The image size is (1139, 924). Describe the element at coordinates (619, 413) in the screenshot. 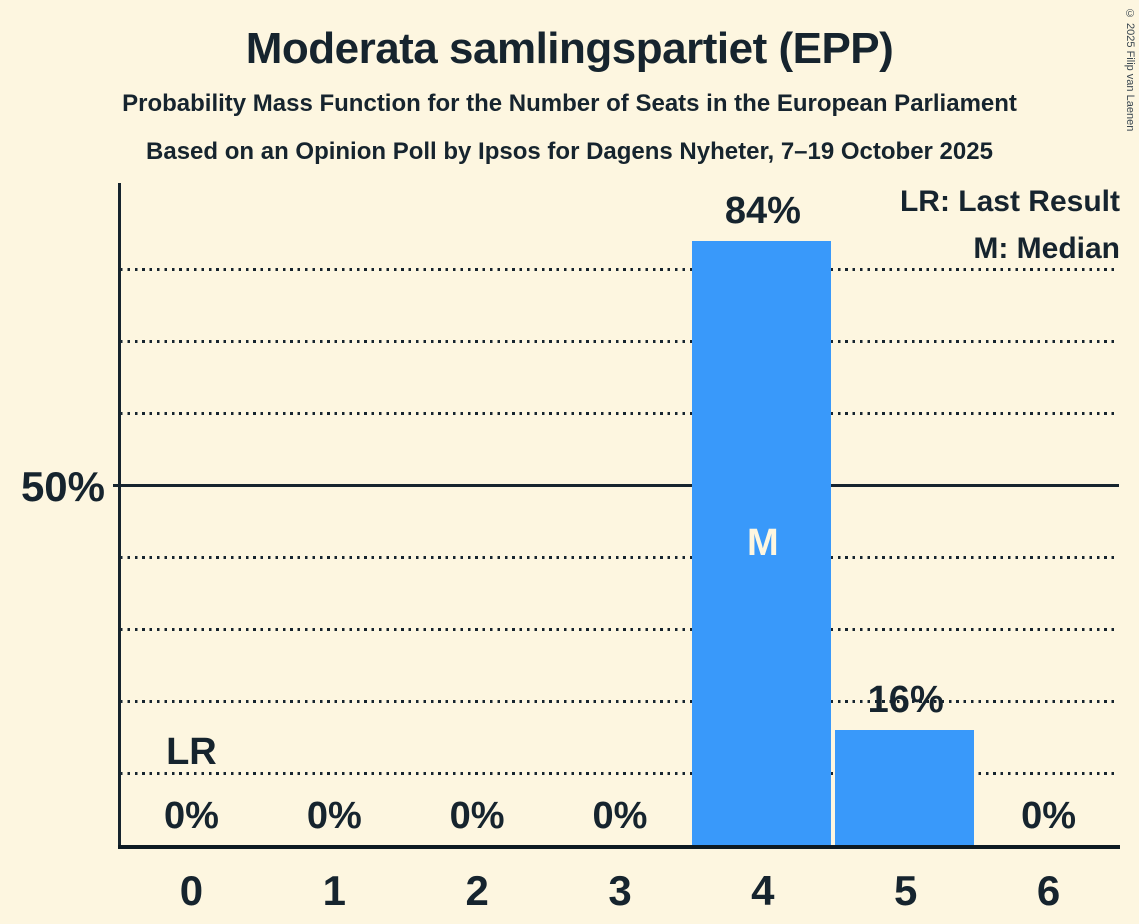

I see `gridline-60pct` at that location.